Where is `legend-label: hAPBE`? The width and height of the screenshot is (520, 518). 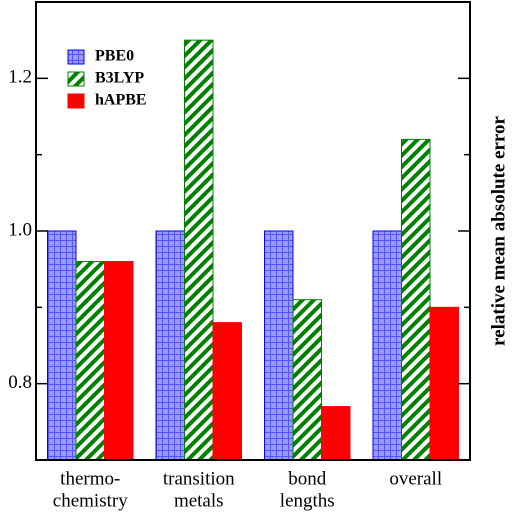 legend-label: hAPBE is located at coordinates (121, 100).